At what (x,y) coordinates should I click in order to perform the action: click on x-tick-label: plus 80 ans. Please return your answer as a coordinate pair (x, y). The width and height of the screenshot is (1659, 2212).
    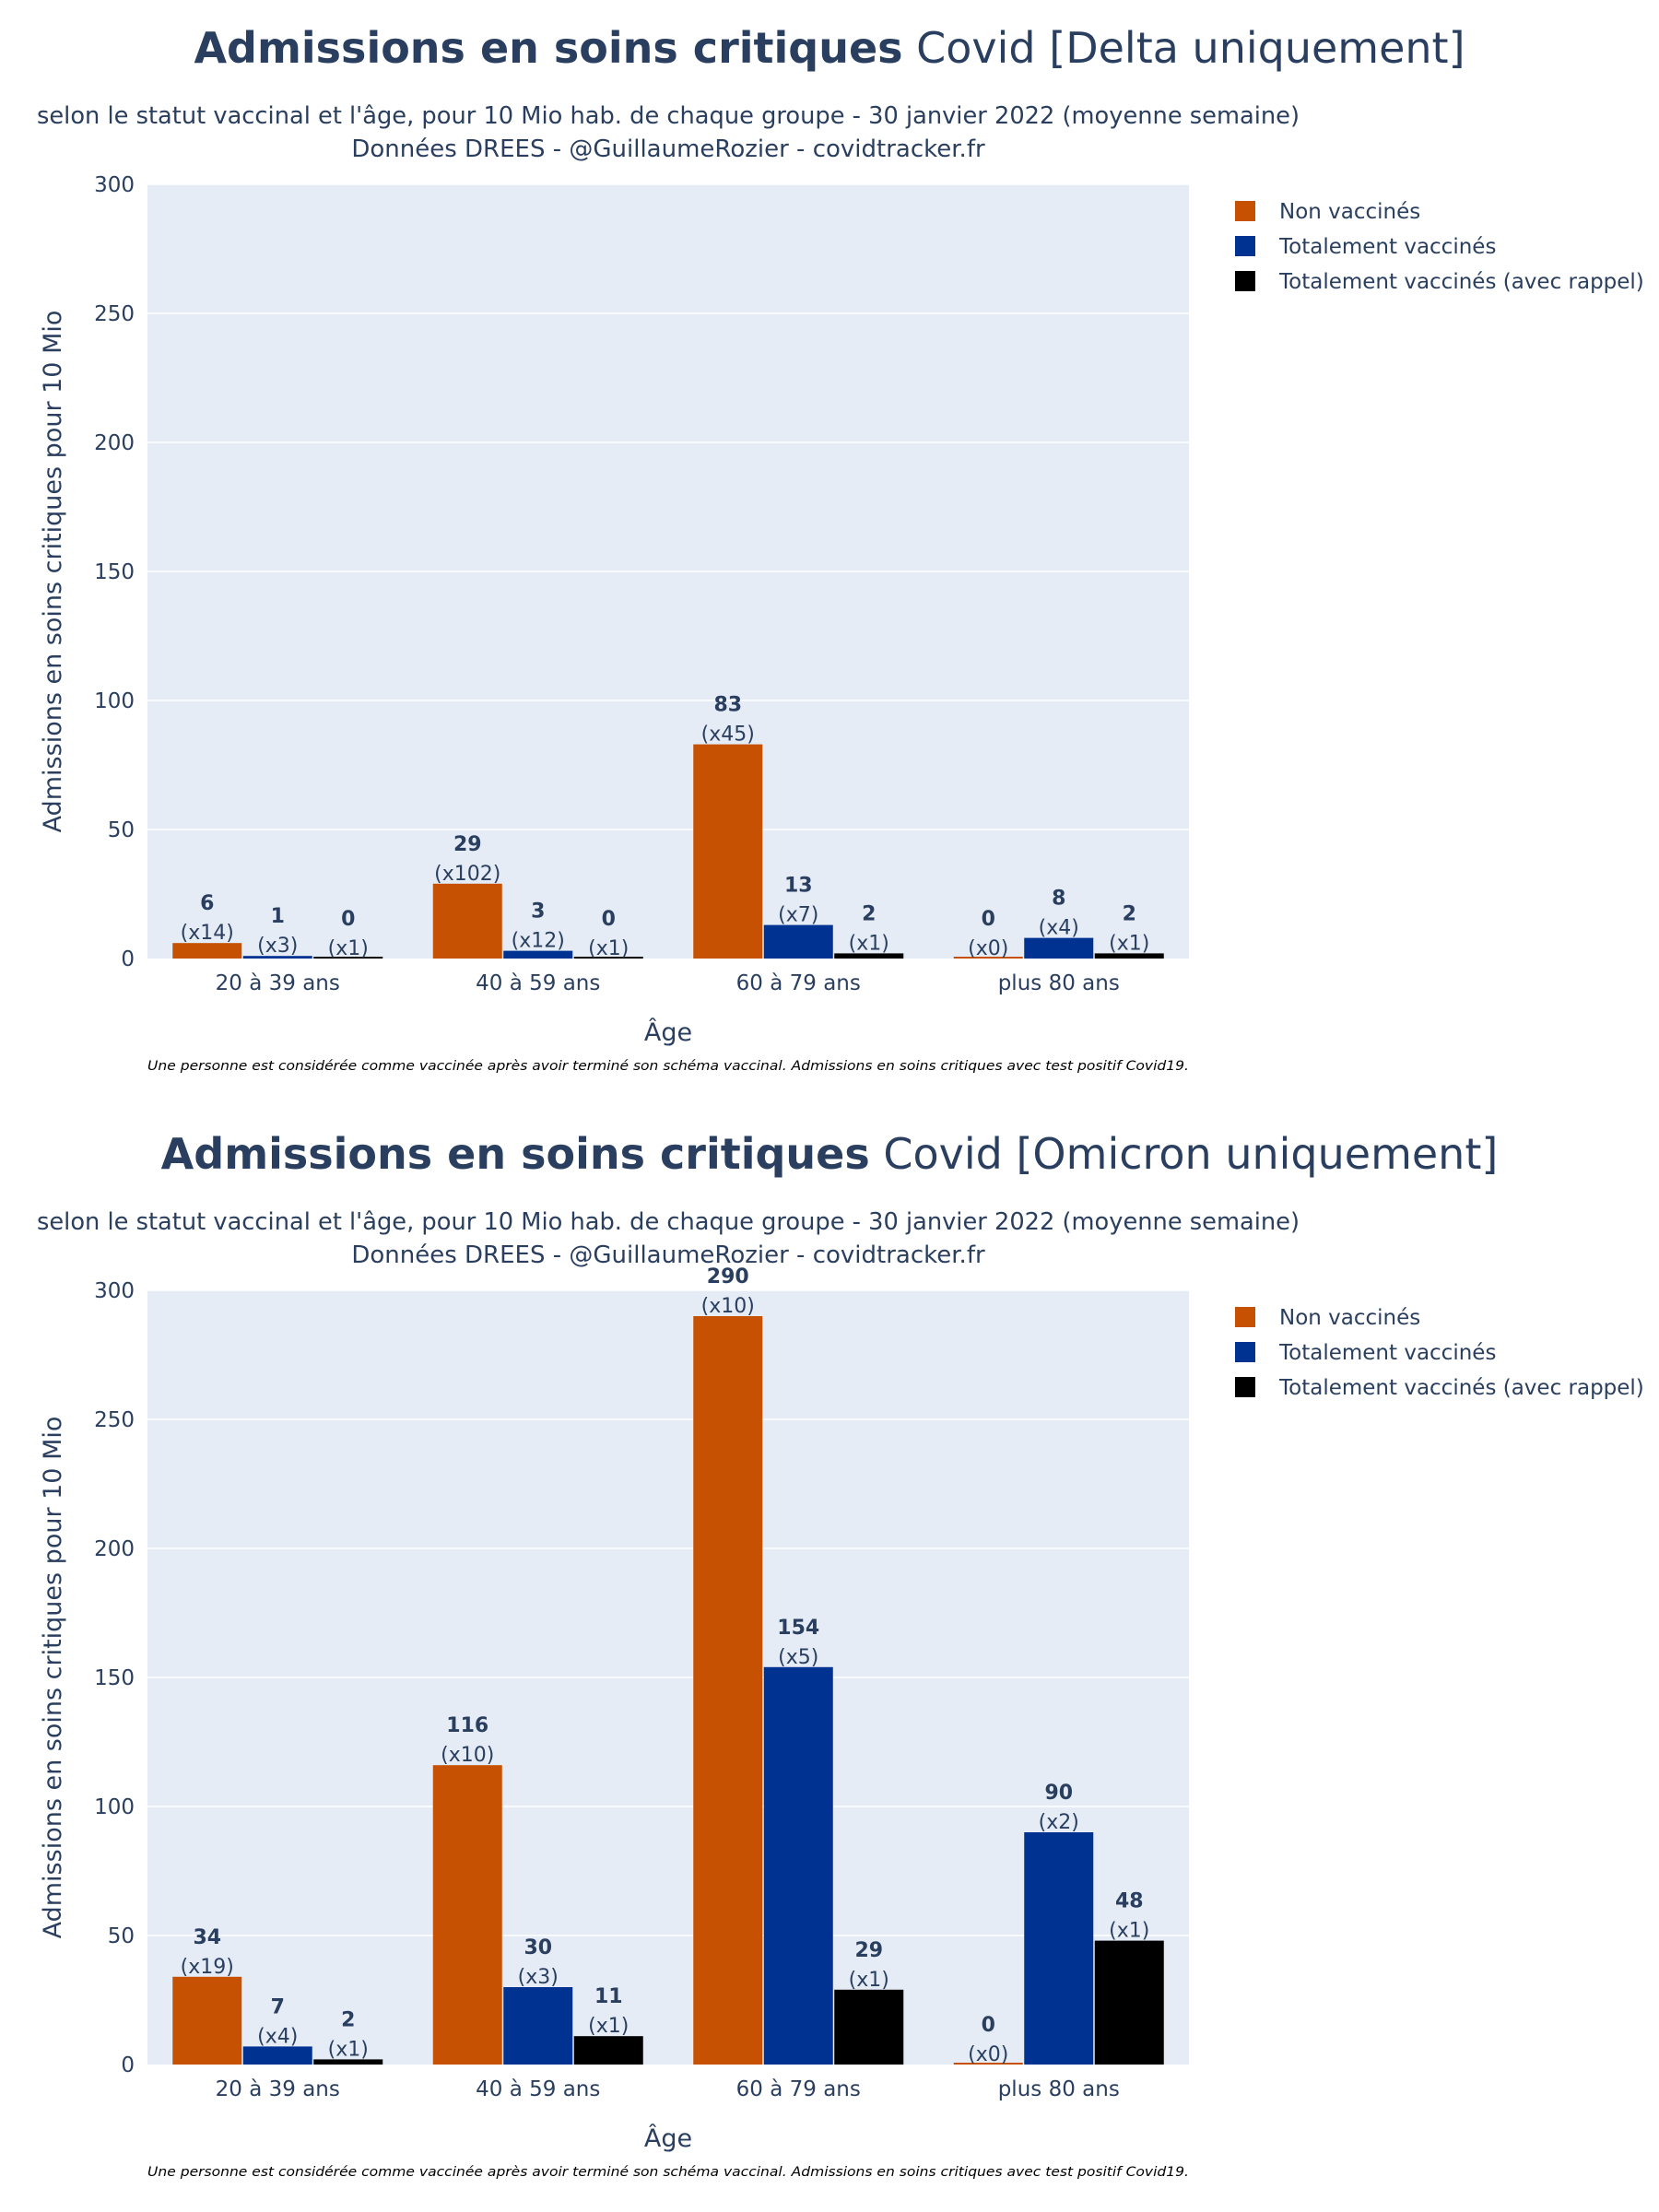
    Looking at the image, I should click on (1059, 2089).